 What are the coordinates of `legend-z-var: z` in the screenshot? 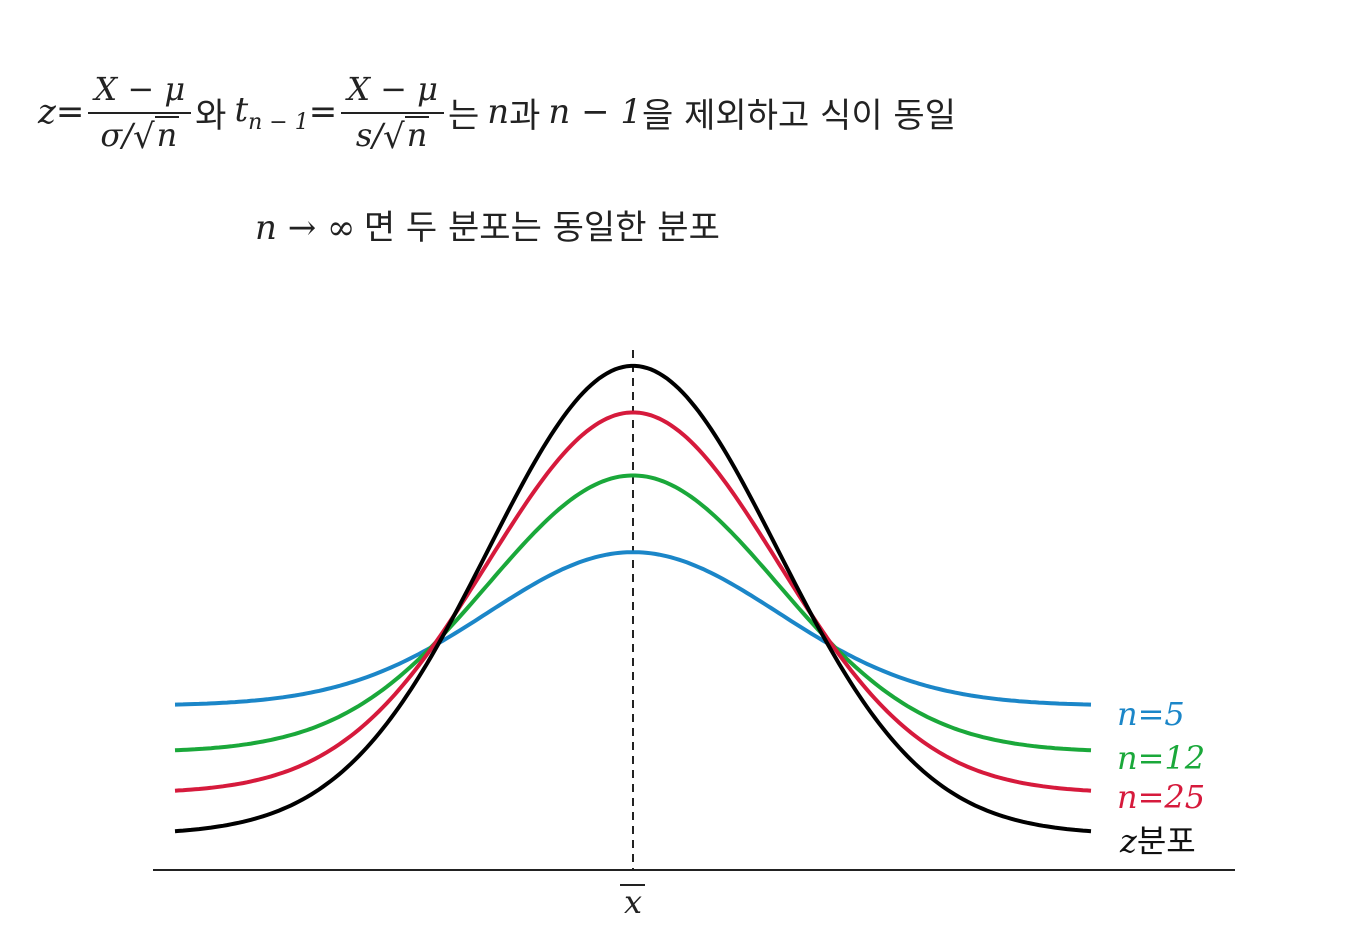 It's located at (1128, 841).